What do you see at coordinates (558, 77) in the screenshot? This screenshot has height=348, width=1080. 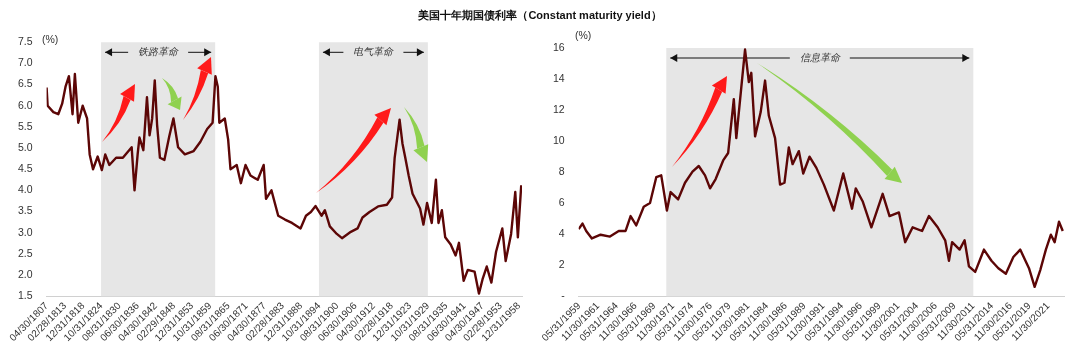 I see `y-tick-label: 14` at bounding box center [558, 77].